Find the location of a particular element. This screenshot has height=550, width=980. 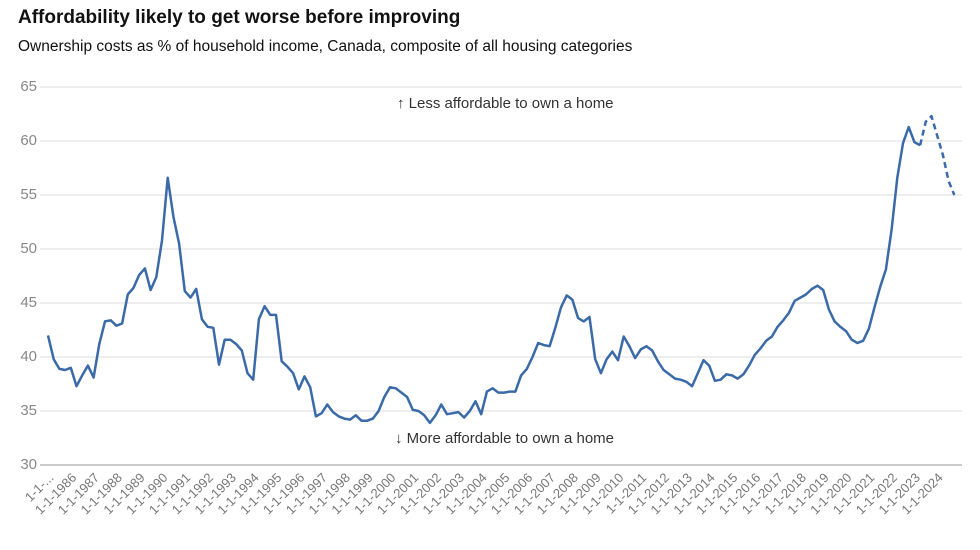

y-tick-label: 65 is located at coordinates (28, 86).